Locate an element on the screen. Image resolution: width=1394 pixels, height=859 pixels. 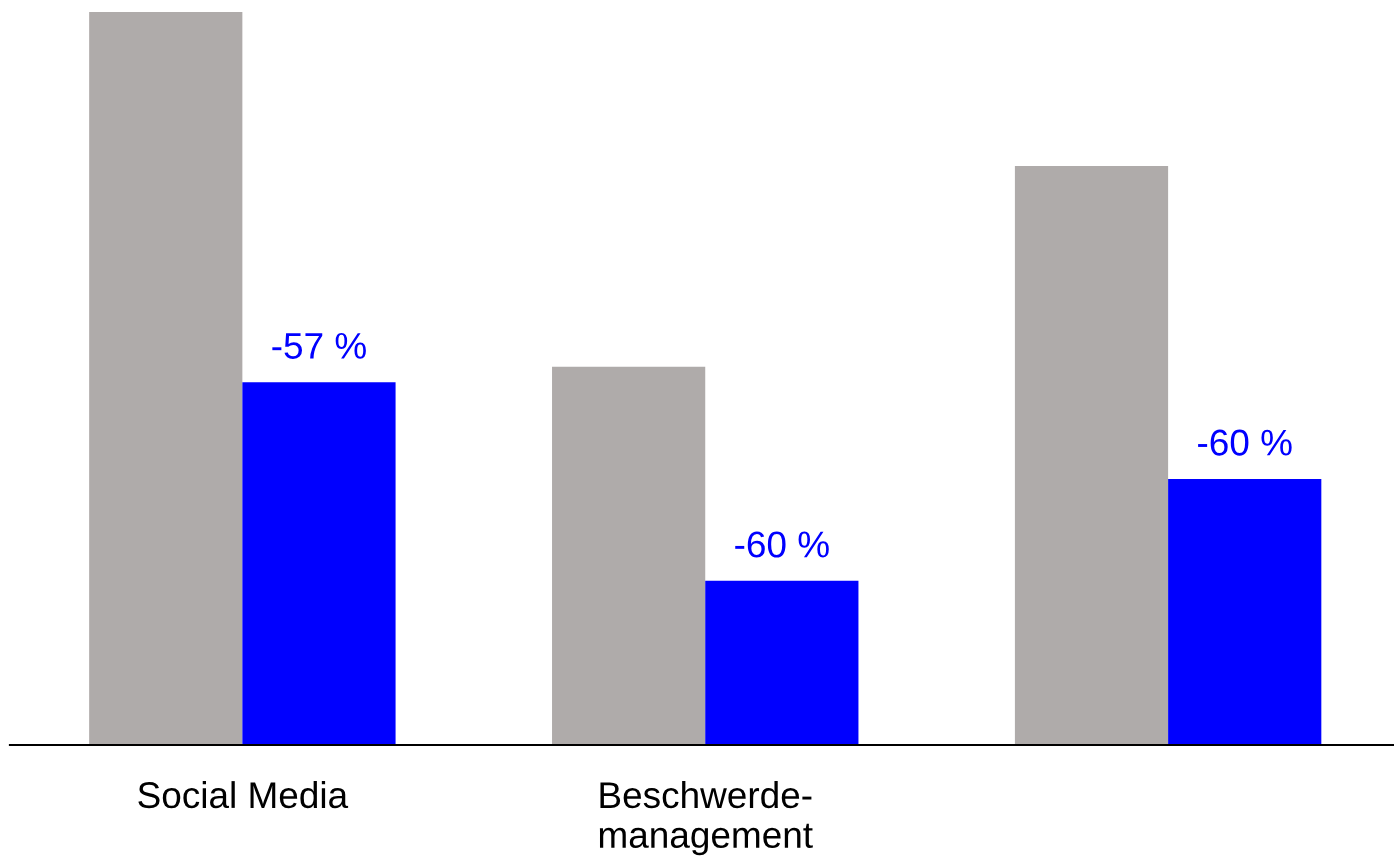
x-tick-label: Beschwerde- management is located at coordinates (706, 818).